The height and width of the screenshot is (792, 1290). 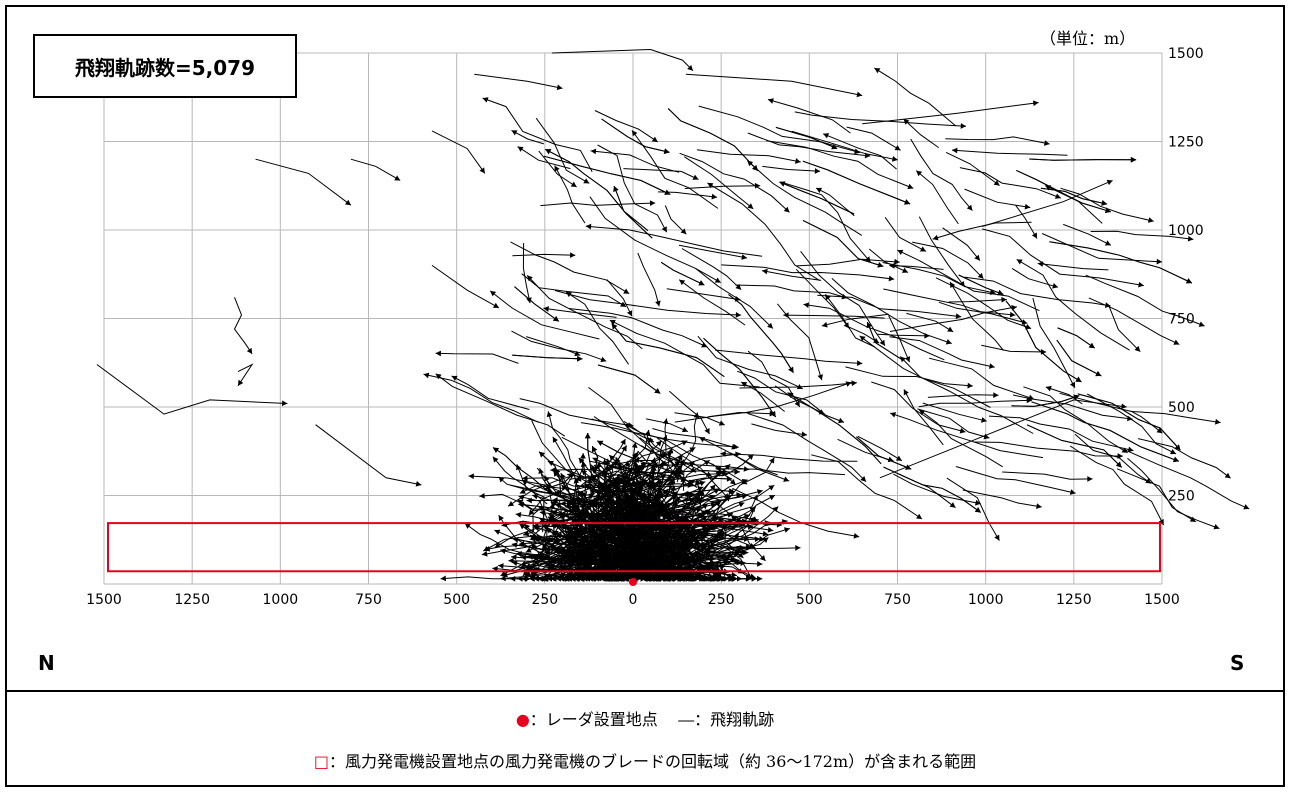 What do you see at coordinates (686, 719) in the screenshot?
I see `track-legend-symbol: ―` at bounding box center [686, 719].